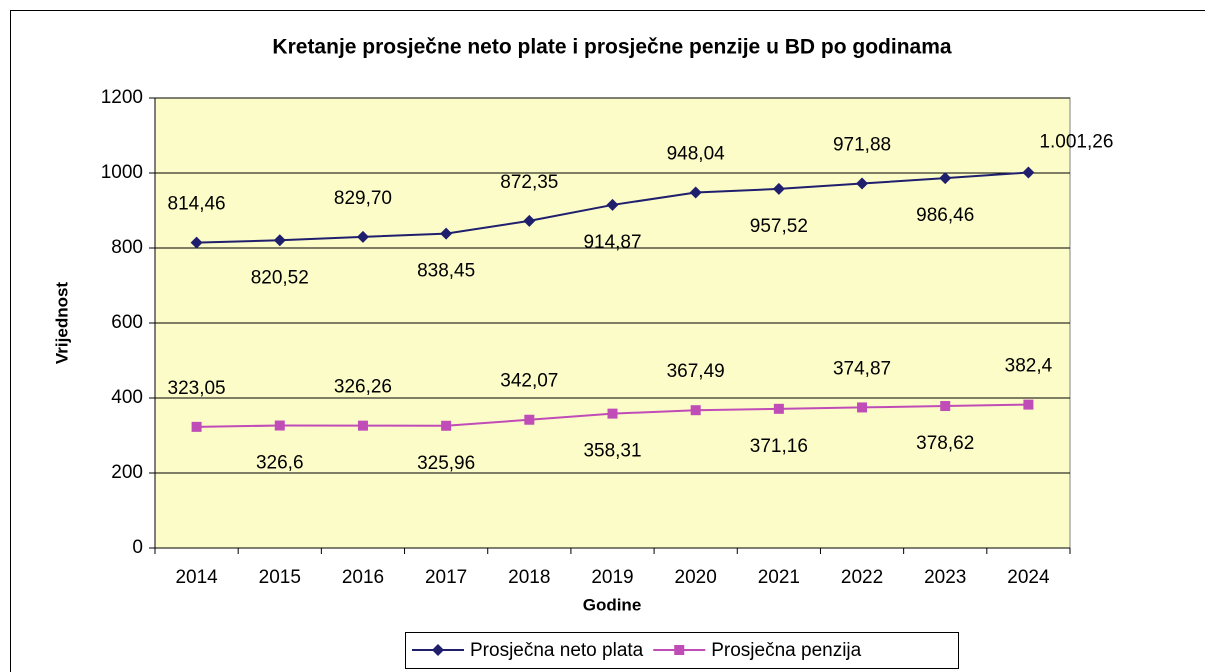  Describe the element at coordinates (612, 451) in the screenshot. I see `data-label: 358,31` at that location.